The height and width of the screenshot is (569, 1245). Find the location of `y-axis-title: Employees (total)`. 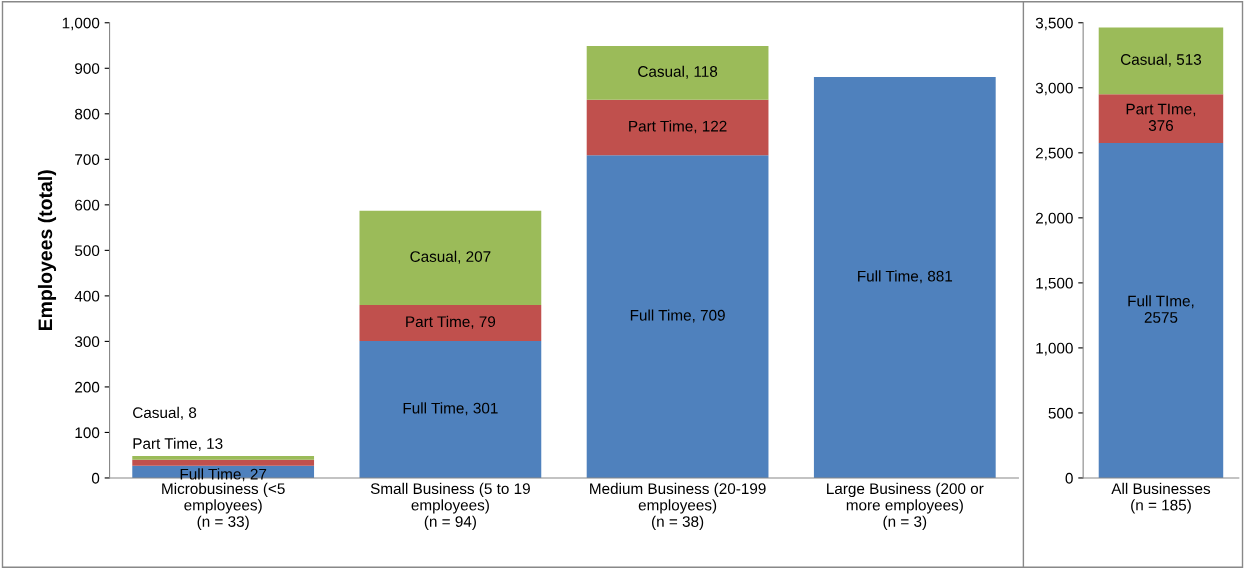

y-axis-title: Employees (total) is located at coordinates (47, 250).